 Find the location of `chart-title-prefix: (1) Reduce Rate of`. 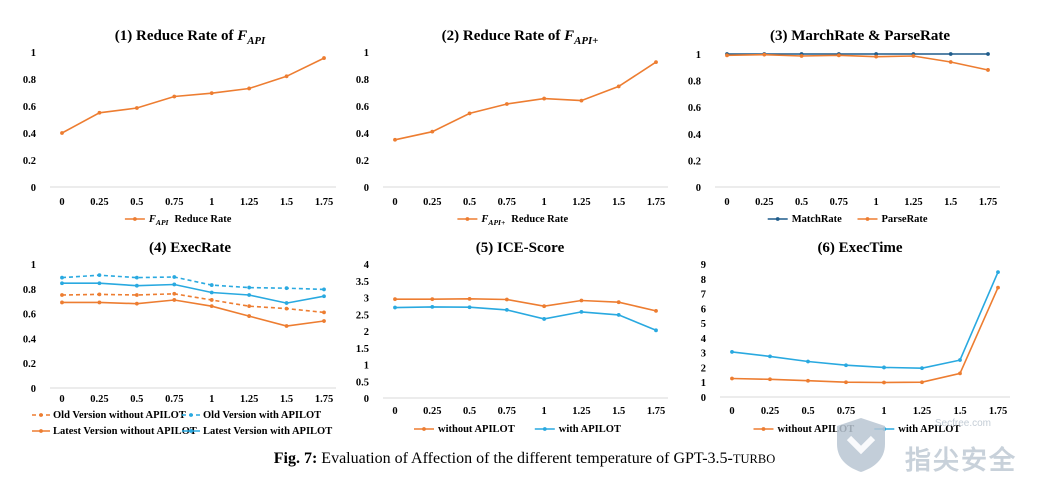

chart-title-prefix: (1) Reduce Rate of is located at coordinates (176, 36).